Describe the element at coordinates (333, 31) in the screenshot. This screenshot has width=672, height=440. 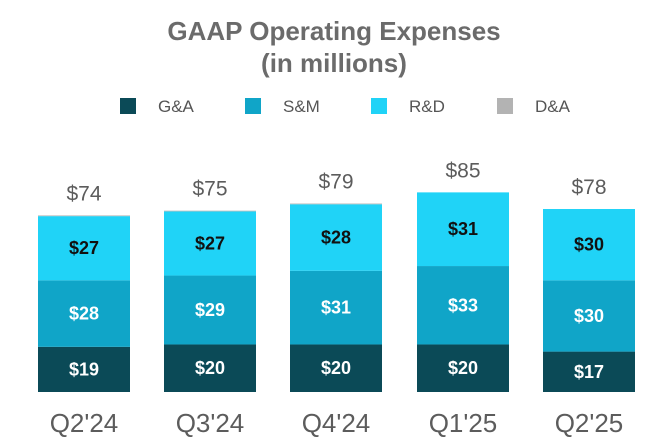
I see `chart-title-line-1: GAAP Operating Expenses` at that location.